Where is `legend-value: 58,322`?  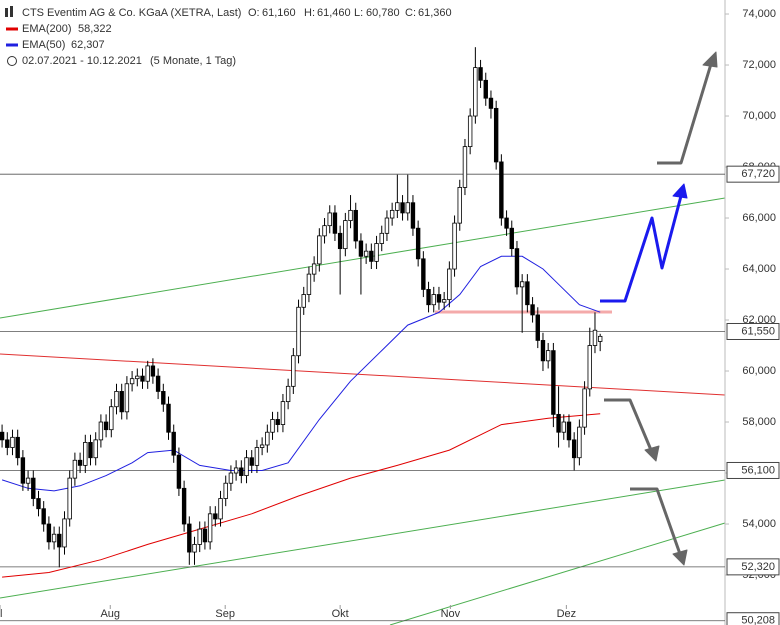 legend-value: 58,322 is located at coordinates (95, 29).